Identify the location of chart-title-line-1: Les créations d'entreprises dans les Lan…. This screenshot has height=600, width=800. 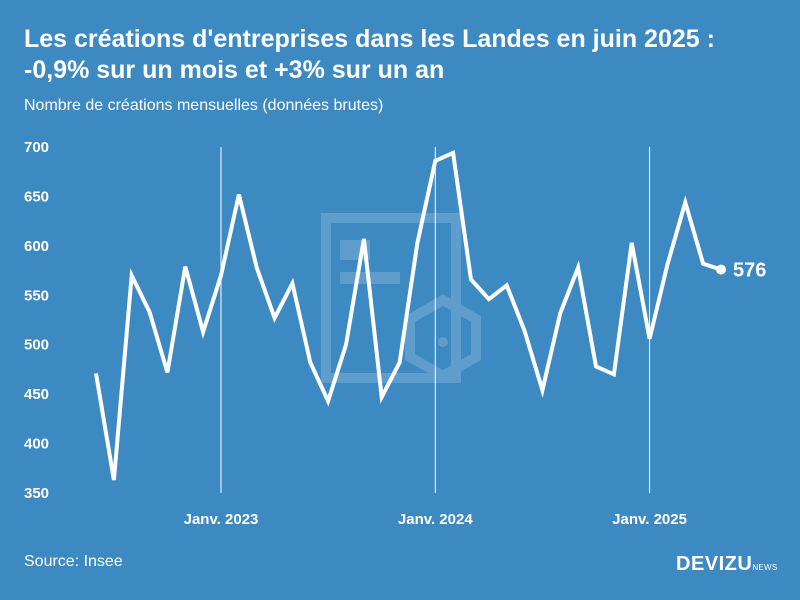
(369, 39).